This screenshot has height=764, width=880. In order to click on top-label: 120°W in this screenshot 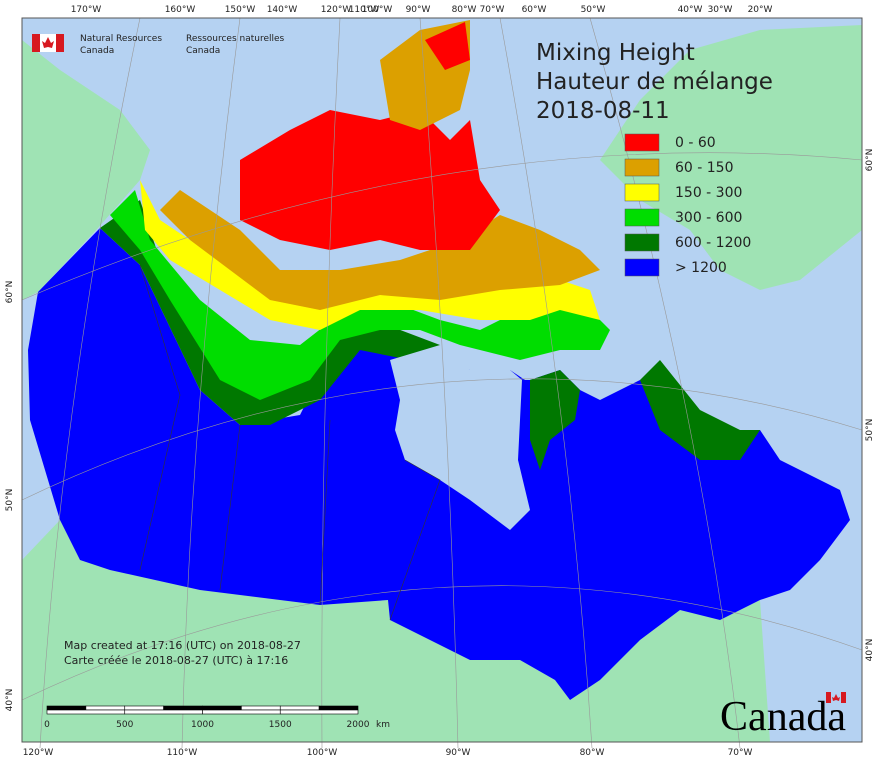, I will do `click(336, 10)`.